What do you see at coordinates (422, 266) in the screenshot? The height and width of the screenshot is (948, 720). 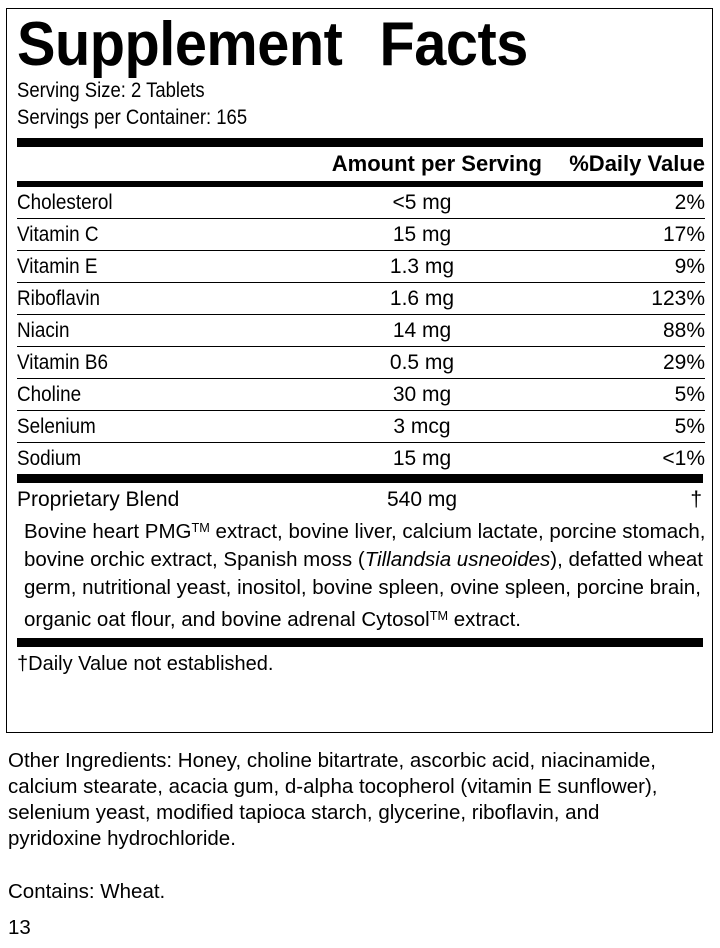 I see `nutrient-amount: 1.3 mg` at bounding box center [422, 266].